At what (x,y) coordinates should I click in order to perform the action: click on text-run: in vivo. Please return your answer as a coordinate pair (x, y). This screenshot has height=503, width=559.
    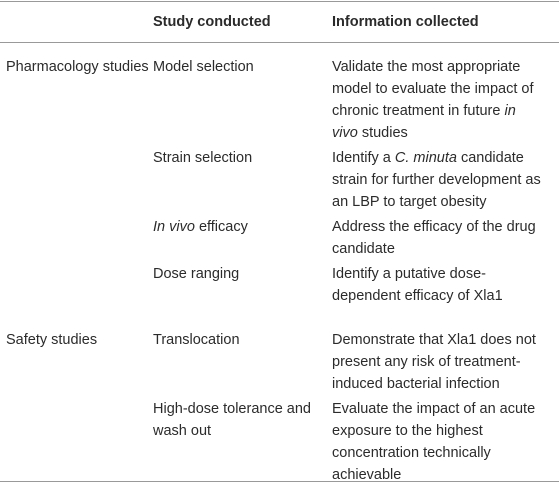
    Looking at the image, I should click on (424, 122).